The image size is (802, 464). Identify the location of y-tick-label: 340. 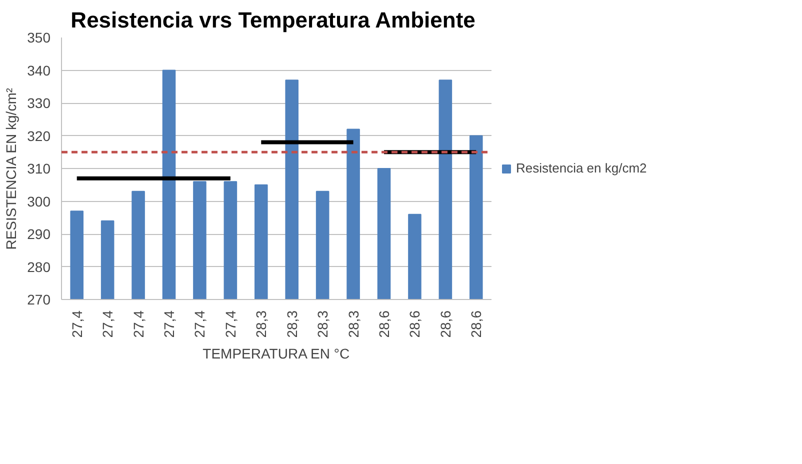
(39, 70).